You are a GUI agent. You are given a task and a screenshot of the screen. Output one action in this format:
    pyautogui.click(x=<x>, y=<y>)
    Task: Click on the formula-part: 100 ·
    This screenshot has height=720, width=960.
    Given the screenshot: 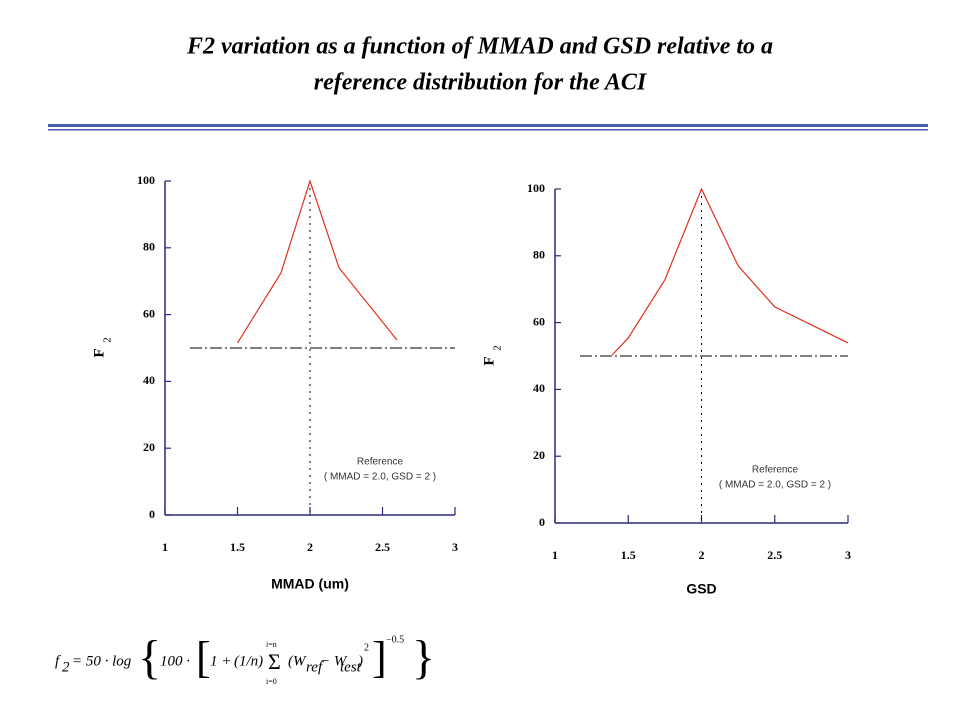 What is the action you would take?
    pyautogui.click(x=175, y=661)
    